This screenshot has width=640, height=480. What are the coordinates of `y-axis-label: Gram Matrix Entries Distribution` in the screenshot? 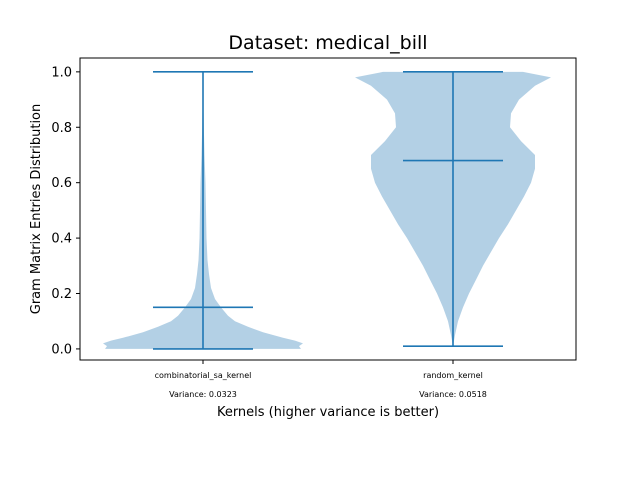 It's located at (36, 209).